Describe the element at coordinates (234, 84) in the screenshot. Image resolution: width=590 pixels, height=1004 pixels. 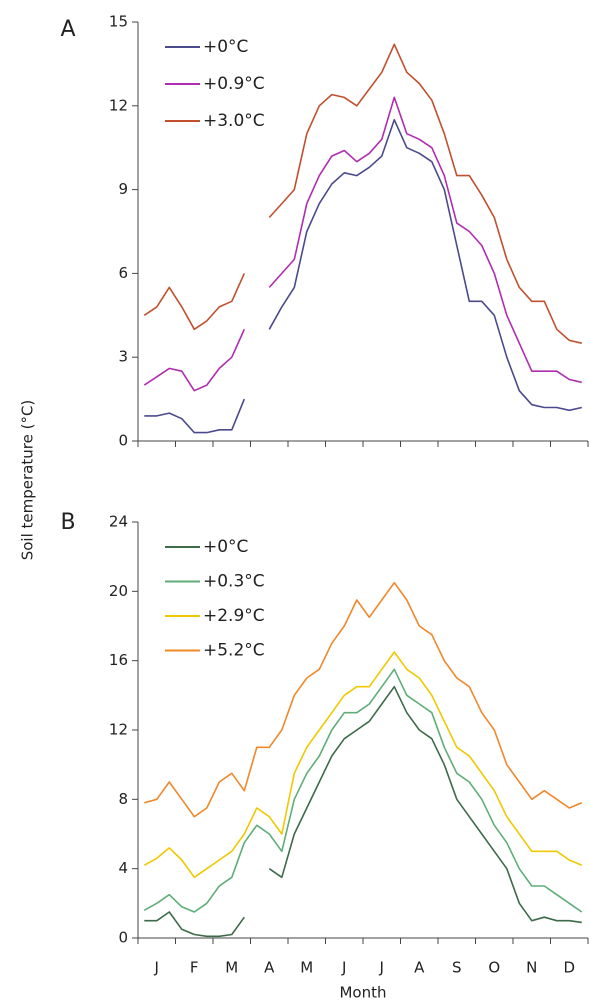
I see `legend-label: +0.9°C` at that location.